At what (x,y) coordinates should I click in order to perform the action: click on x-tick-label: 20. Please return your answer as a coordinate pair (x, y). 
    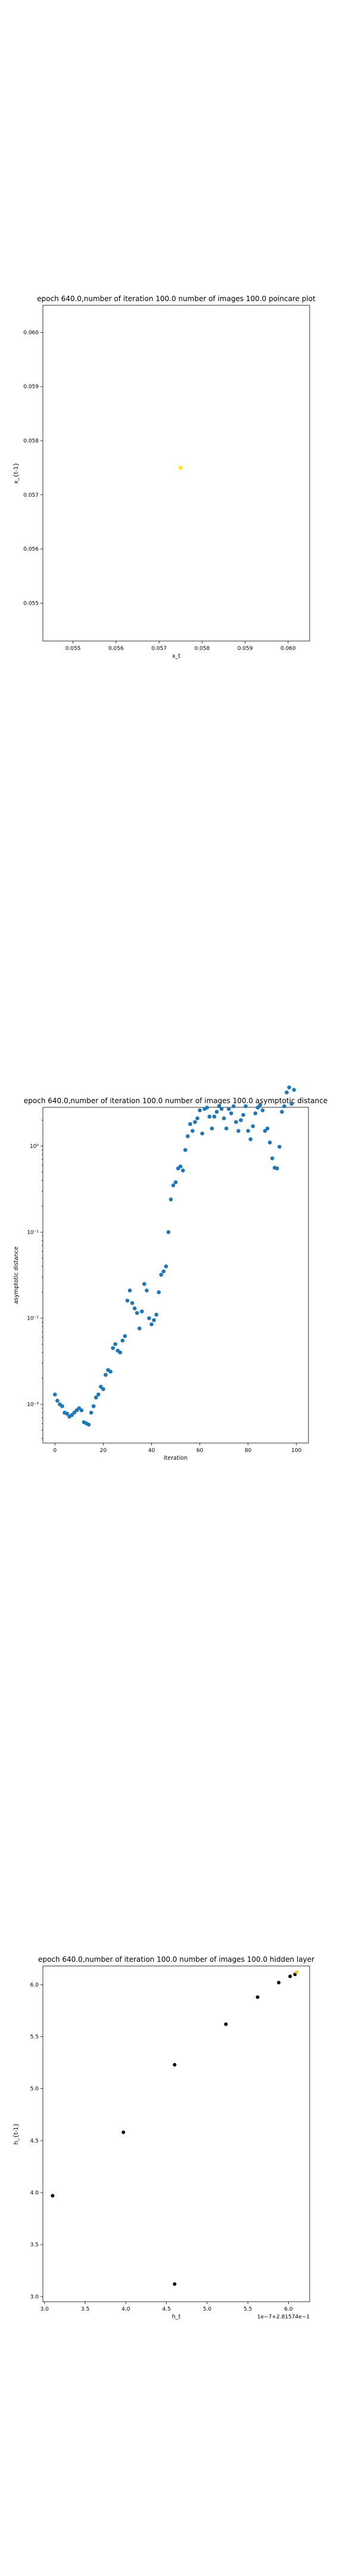
    Looking at the image, I should click on (104, 1451).